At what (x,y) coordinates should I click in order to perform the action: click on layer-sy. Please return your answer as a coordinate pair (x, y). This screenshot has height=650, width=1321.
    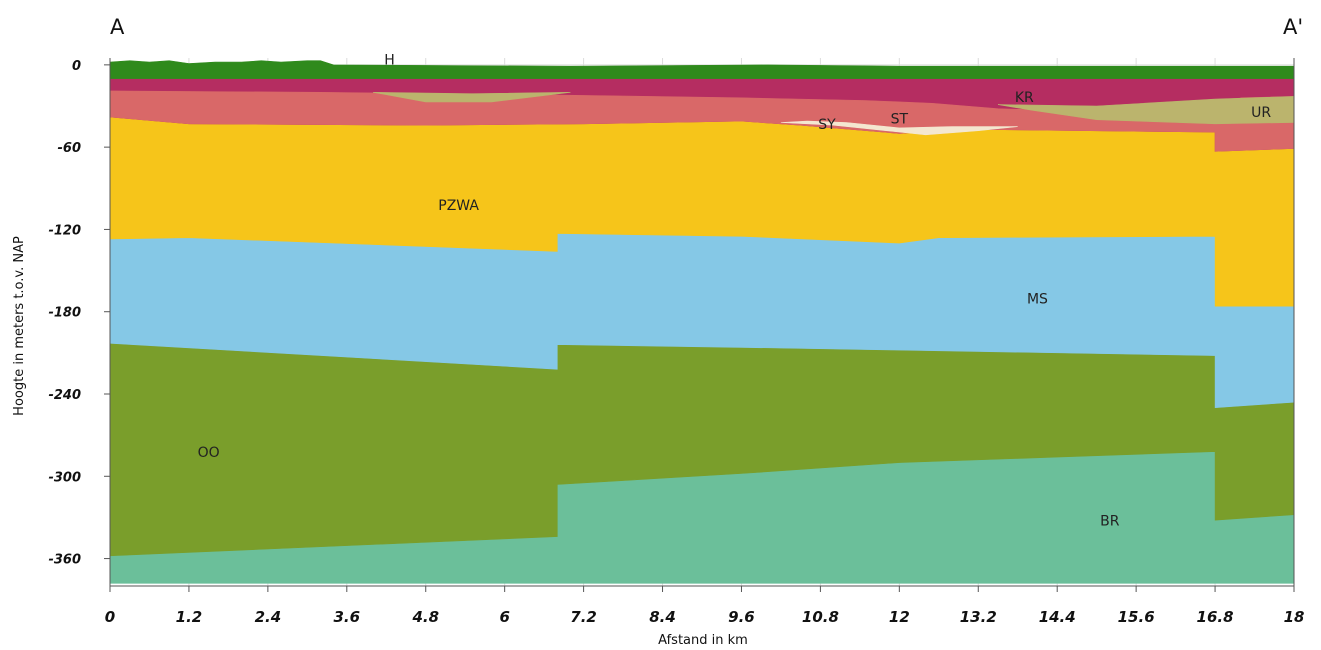
    Looking at the image, I should click on (899, 128).